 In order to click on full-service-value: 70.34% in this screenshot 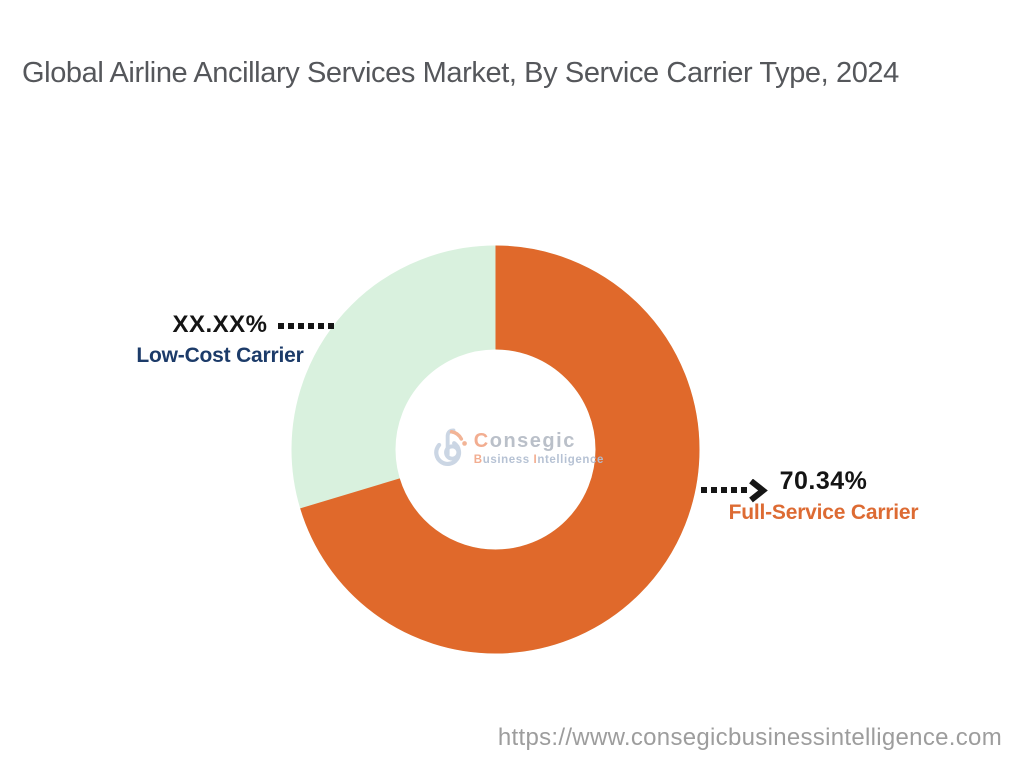, I will do `click(823, 481)`.